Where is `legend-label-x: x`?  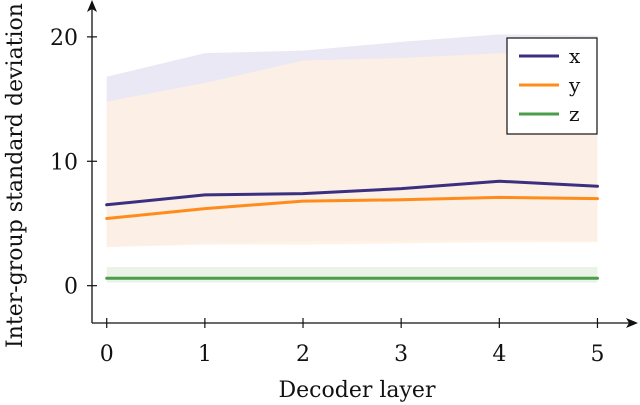 legend-label-x: x is located at coordinates (575, 56).